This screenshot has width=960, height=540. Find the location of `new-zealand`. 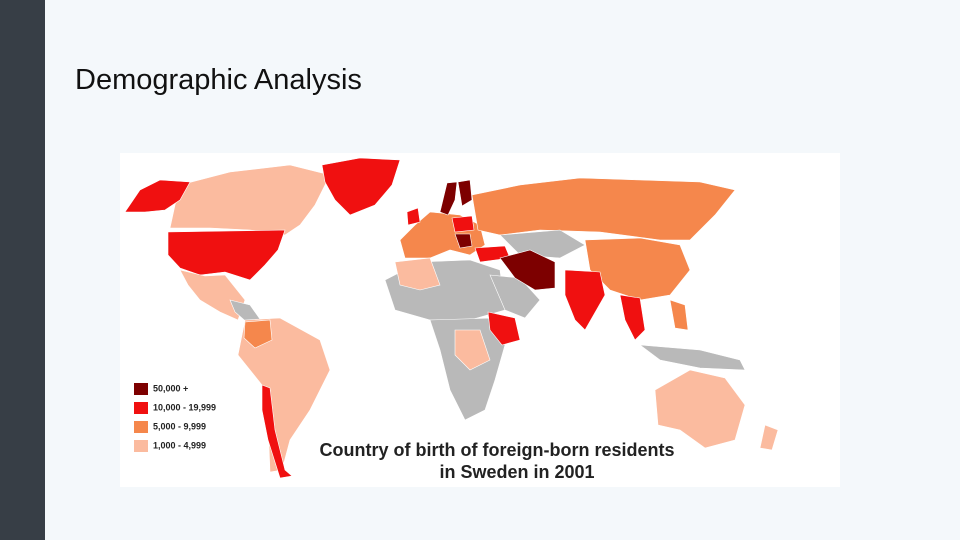

new-zealand is located at coordinates (769, 437).